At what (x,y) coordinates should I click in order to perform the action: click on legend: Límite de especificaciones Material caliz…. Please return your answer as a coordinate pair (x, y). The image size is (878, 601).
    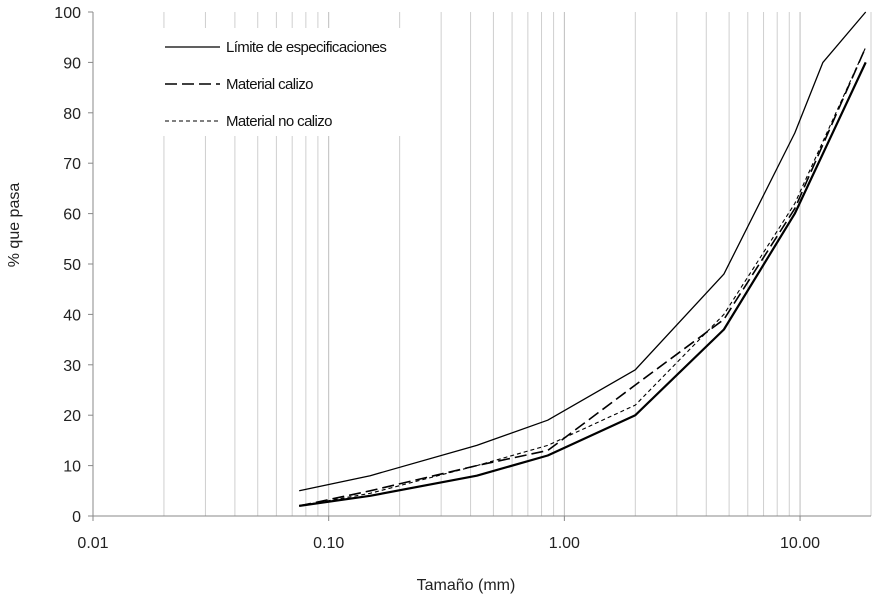
    Looking at the image, I should click on (295, 82).